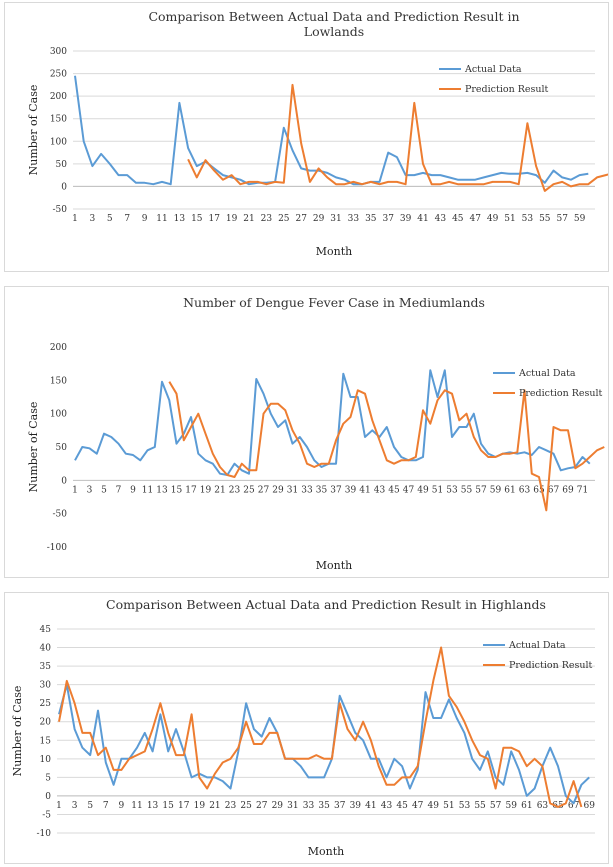  Describe the element at coordinates (370, 806) in the screenshot. I see `x-tick-label: 41` at that location.